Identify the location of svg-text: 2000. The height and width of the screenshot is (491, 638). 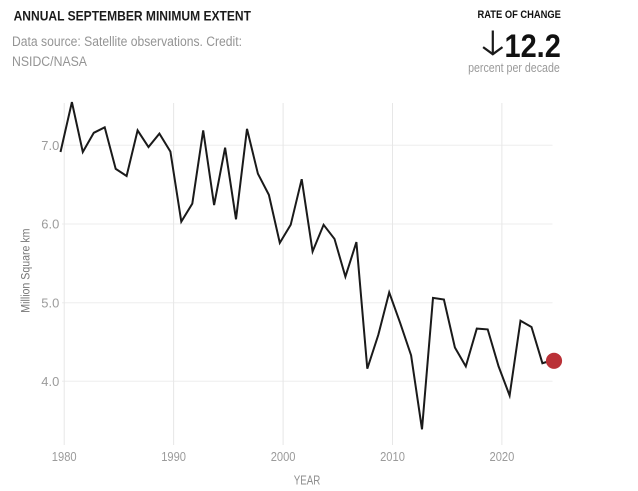
(283, 456).